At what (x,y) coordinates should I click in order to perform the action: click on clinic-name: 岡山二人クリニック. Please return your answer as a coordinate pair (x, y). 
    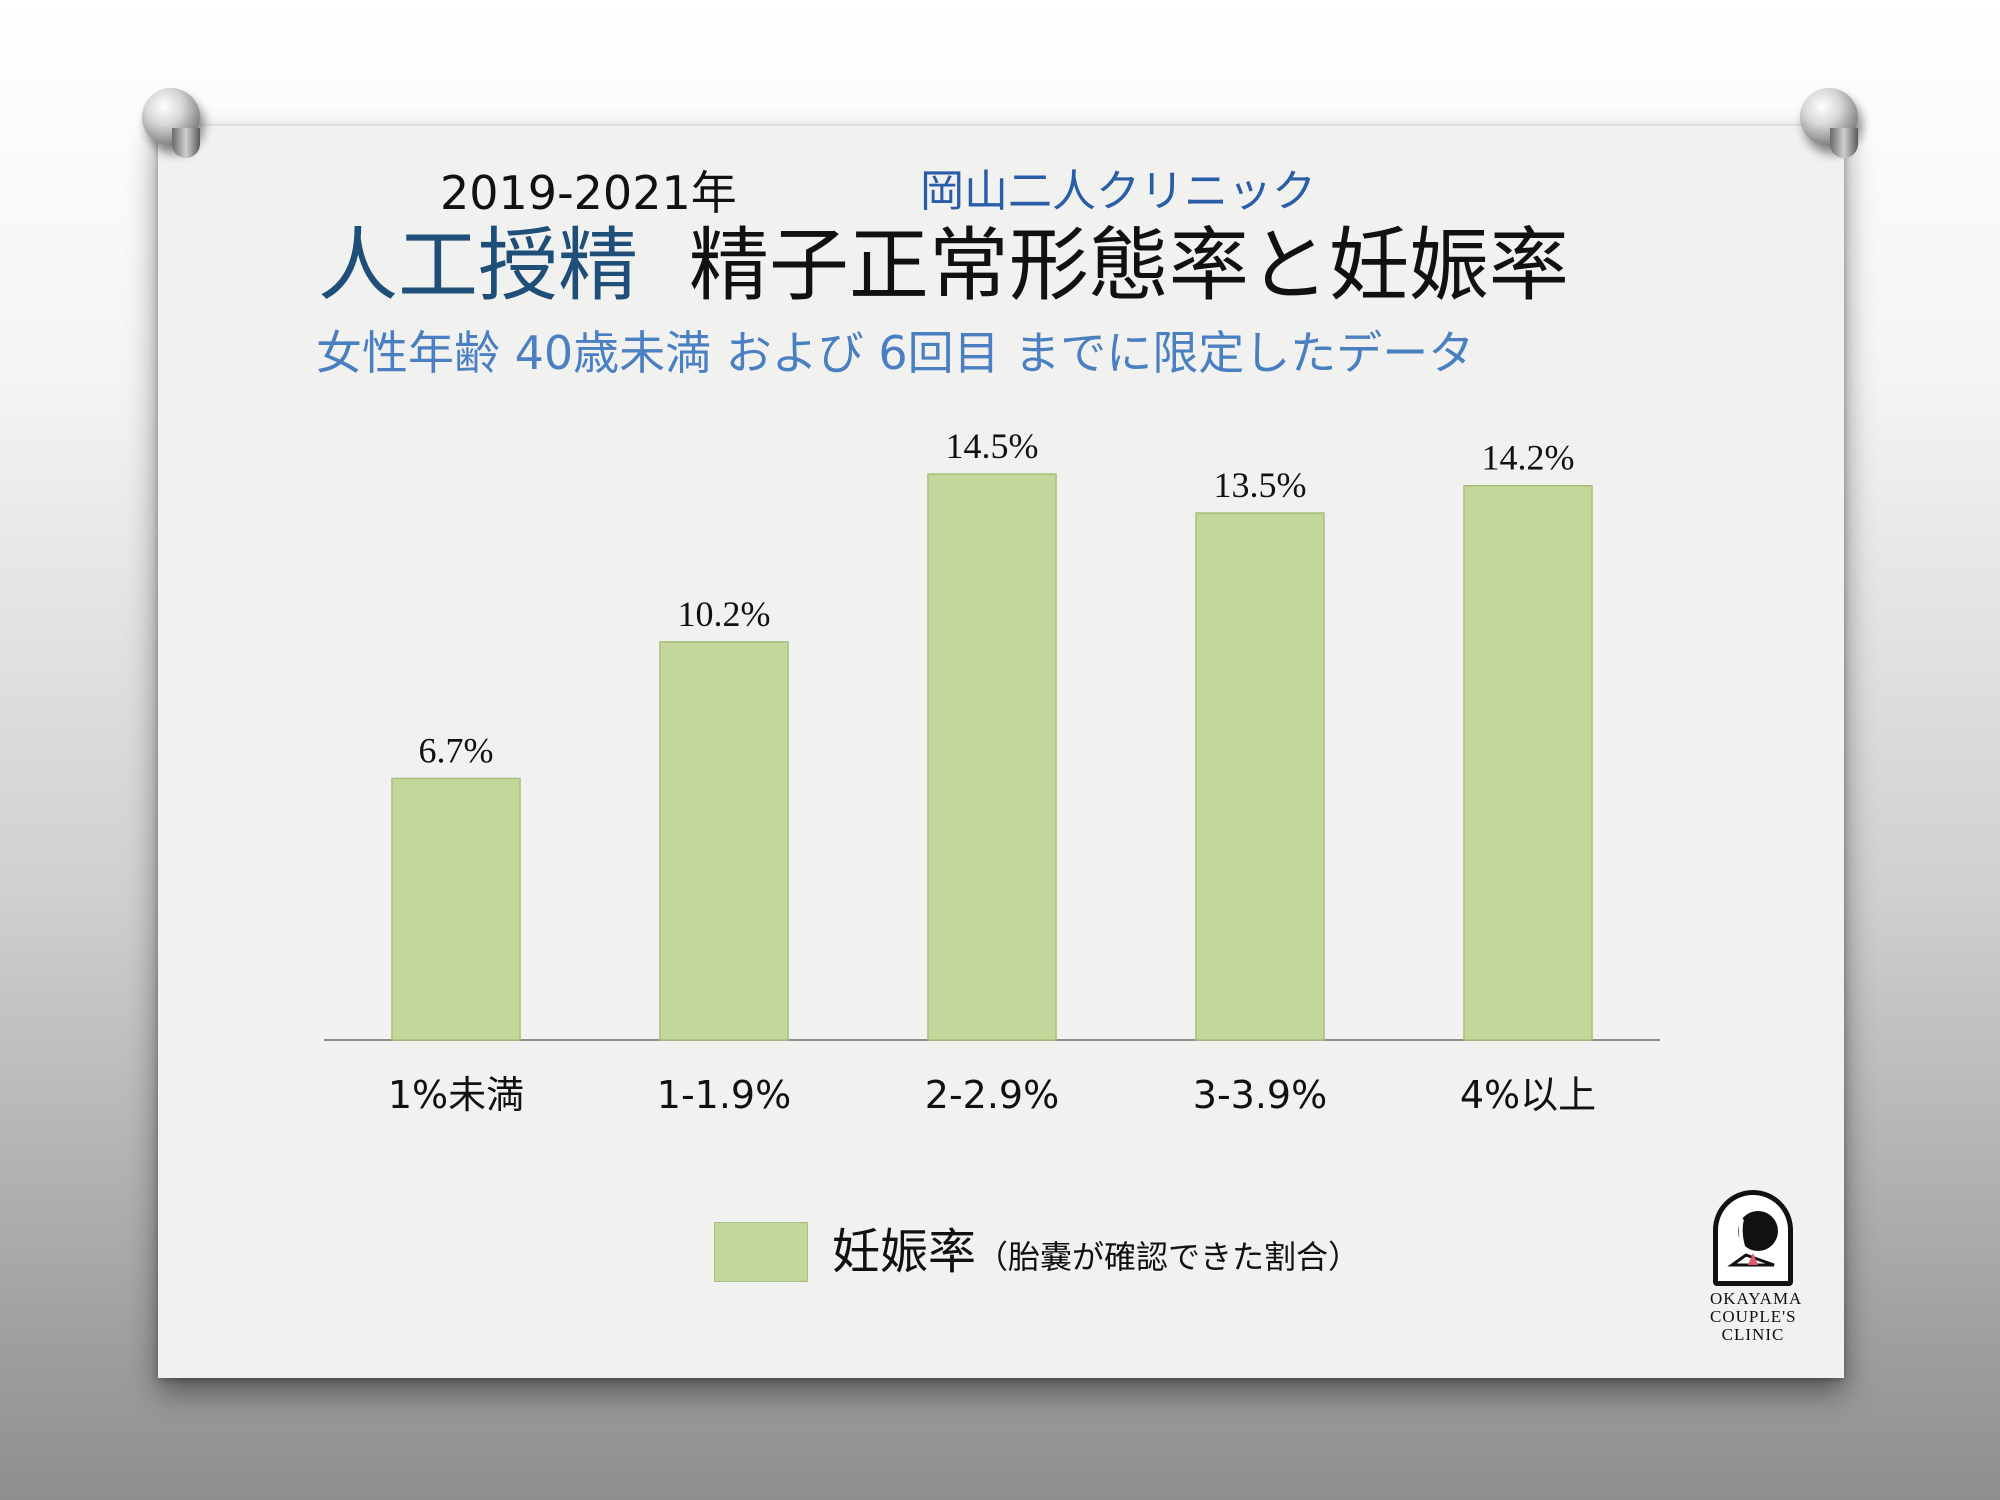
    Looking at the image, I should click on (1118, 191).